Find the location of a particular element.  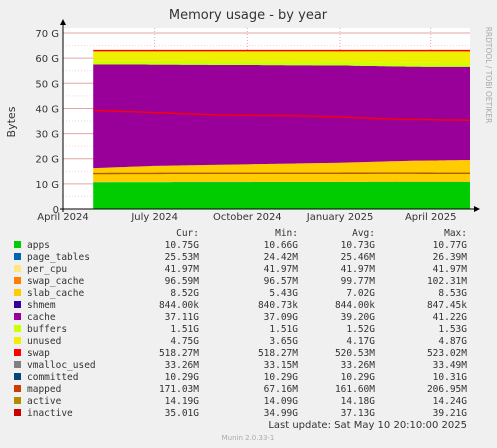

legend-cur: 171.03M is located at coordinates (179, 389).